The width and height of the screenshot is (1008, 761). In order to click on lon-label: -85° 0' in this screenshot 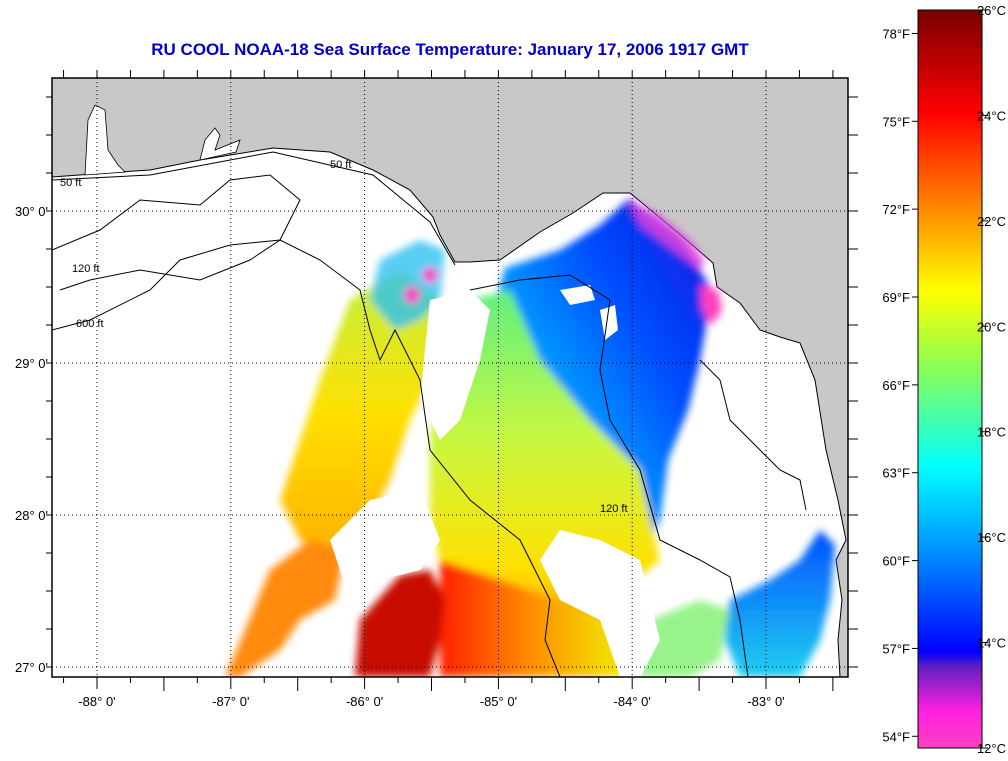, I will do `click(498, 701)`.